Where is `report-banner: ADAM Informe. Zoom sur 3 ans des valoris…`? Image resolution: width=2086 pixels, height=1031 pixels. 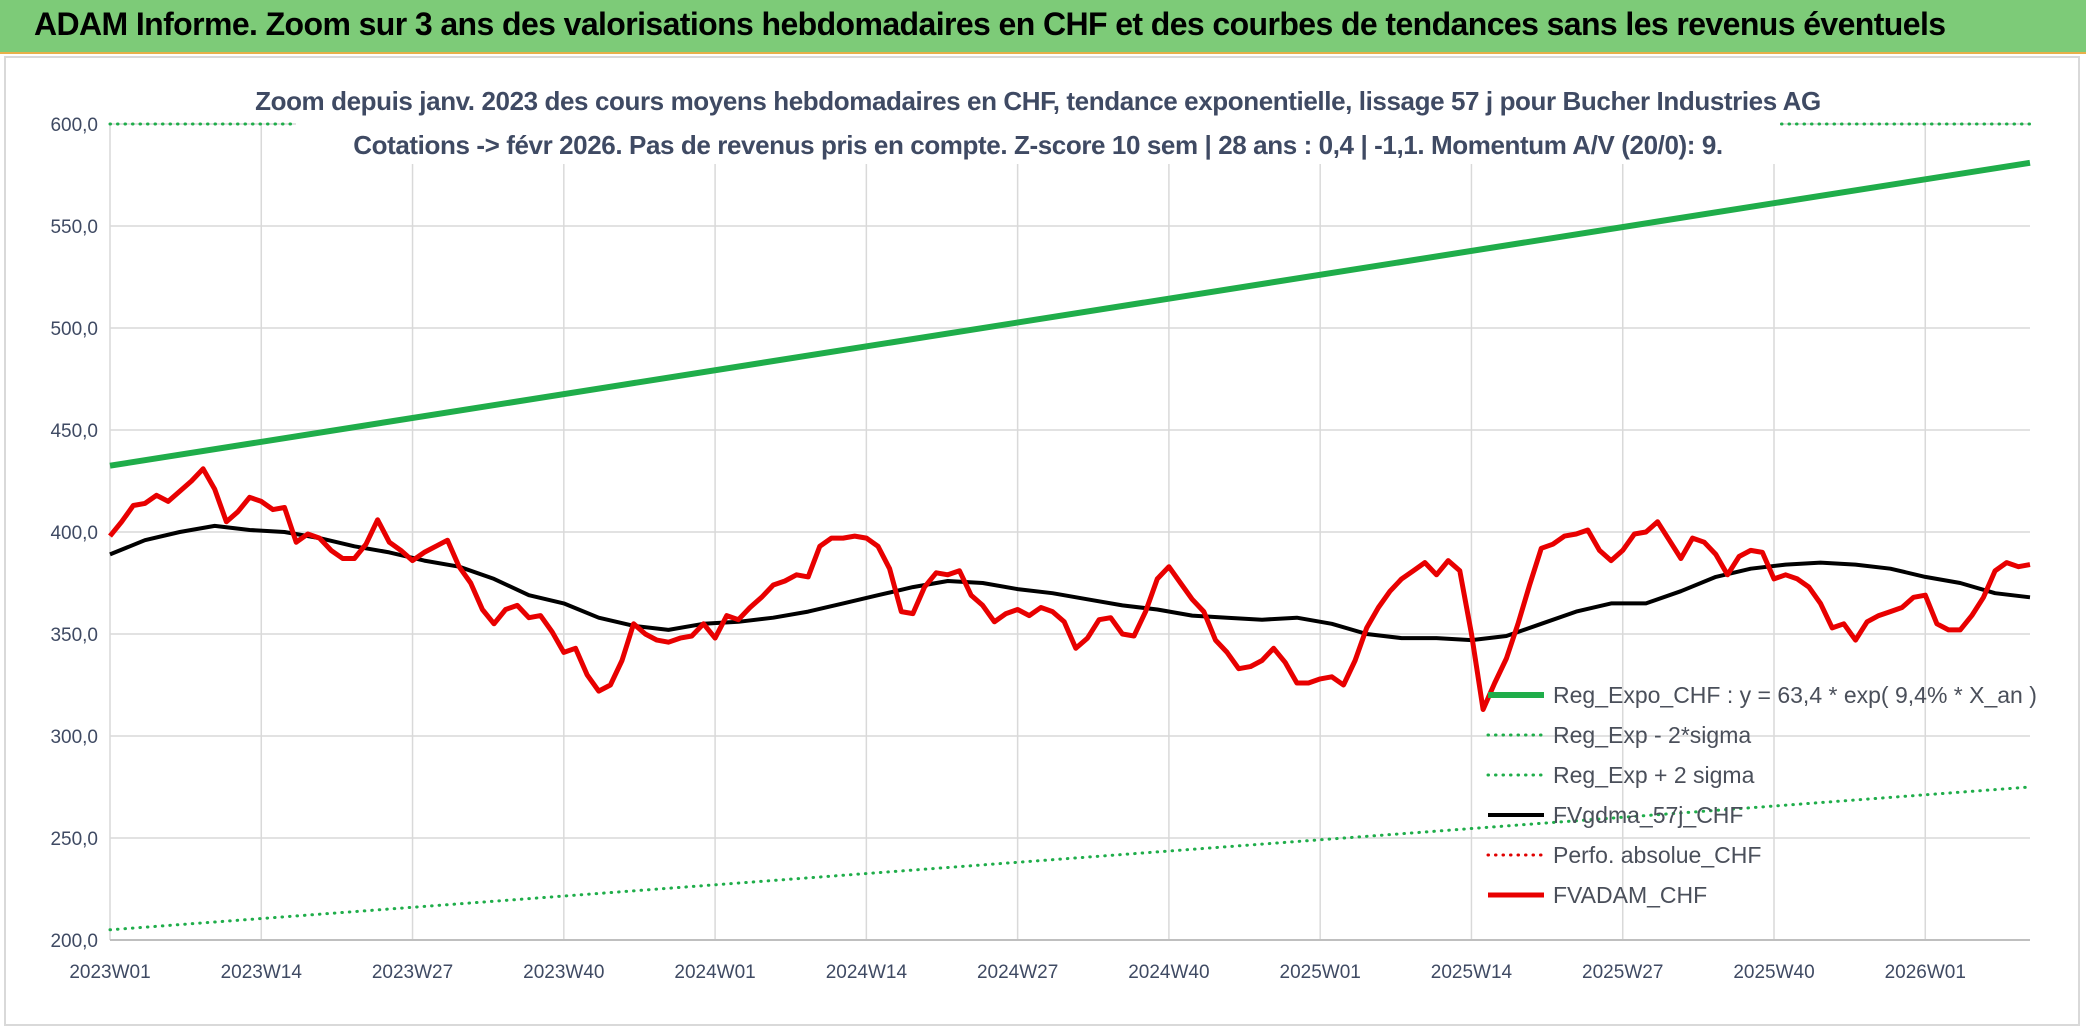
report-banner: ADAM Informe. Zoom sur 3 ans des valoris… is located at coordinates (1043, 27).